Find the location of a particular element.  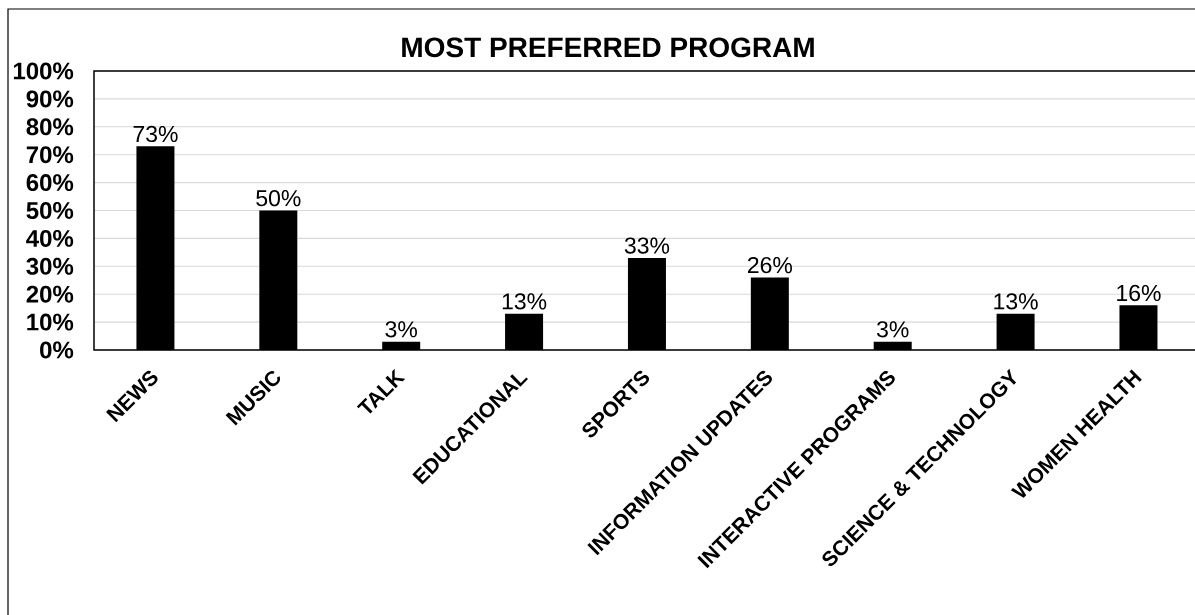

y-tick-label: 70% is located at coordinates (50, 155).